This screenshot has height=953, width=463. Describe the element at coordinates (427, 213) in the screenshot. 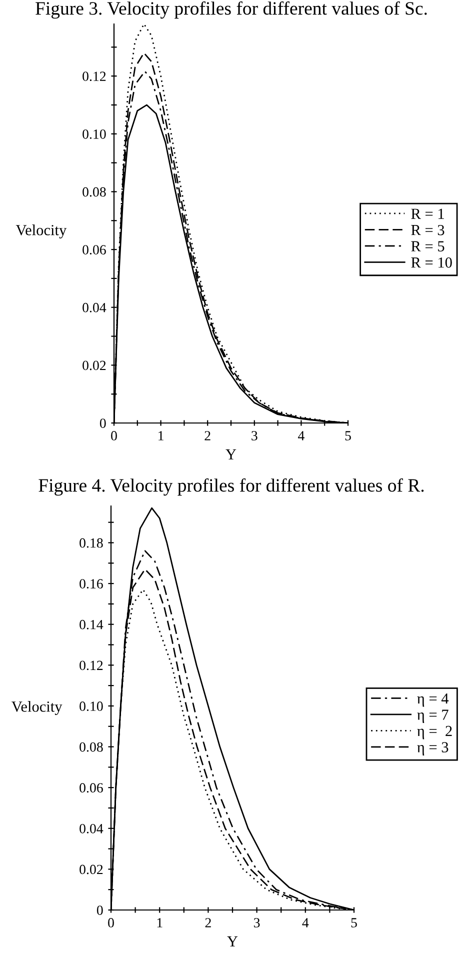

I see `legend-label: R = 1` at that location.